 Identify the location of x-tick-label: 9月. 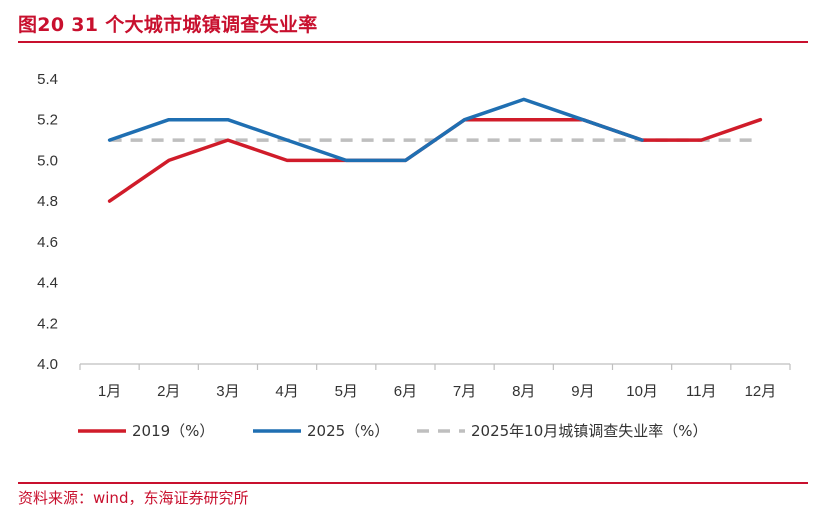
(582, 391).